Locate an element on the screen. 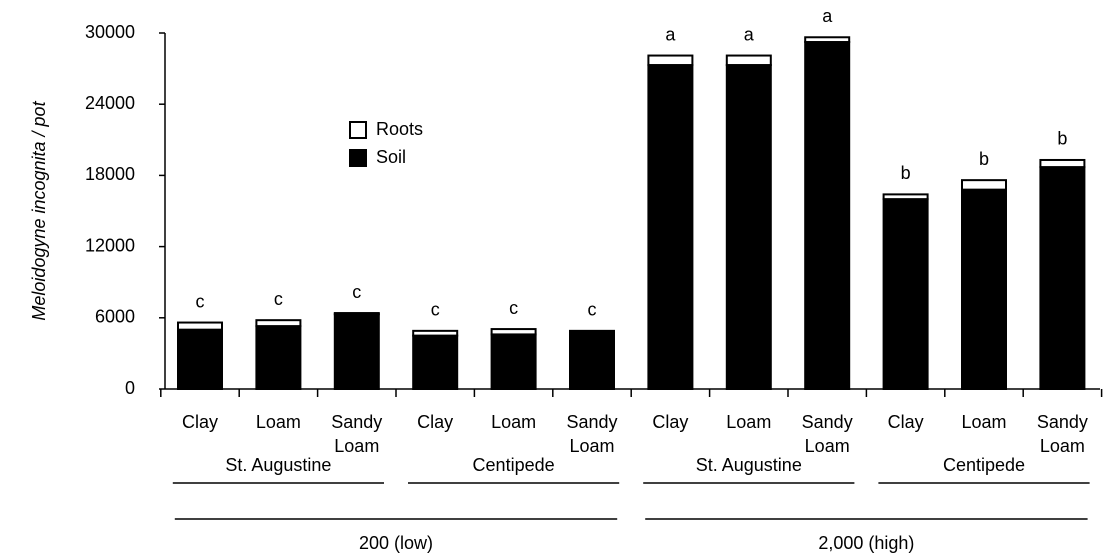  y-tick-label: 18000 is located at coordinates (110, 174).